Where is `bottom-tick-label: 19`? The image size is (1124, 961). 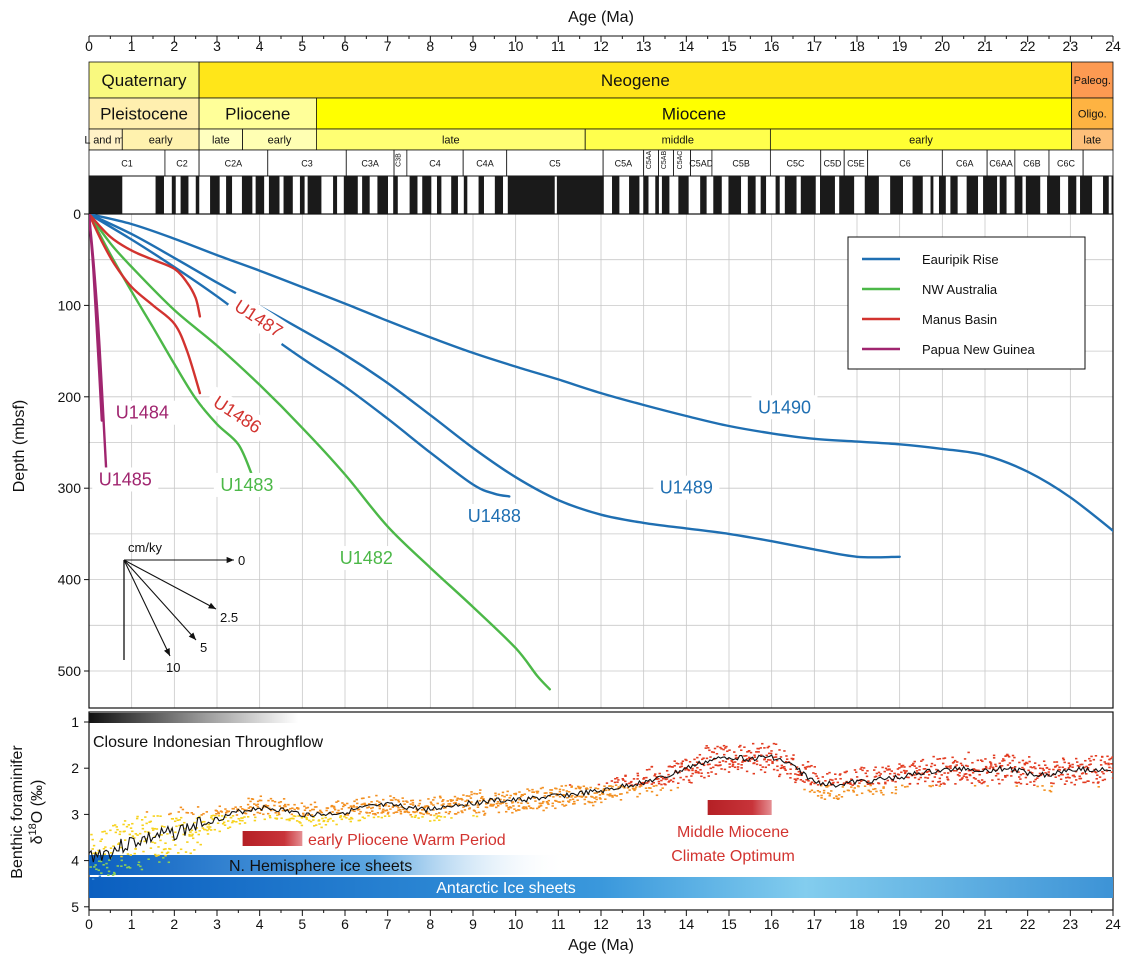 bottom-tick-label: 19 is located at coordinates (900, 924).